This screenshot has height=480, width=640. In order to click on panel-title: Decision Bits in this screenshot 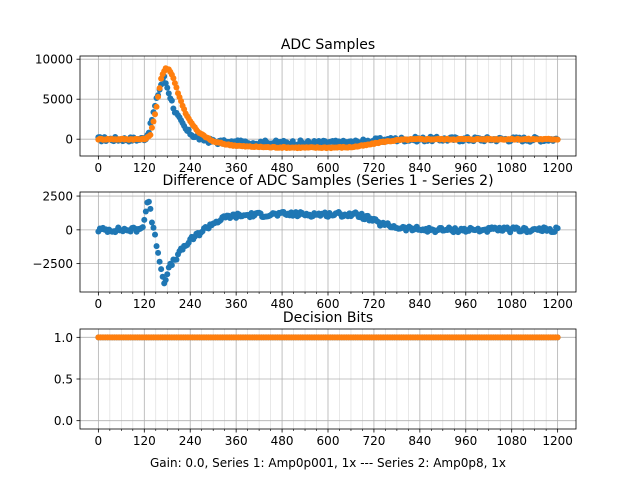, I will do `click(328, 318)`.